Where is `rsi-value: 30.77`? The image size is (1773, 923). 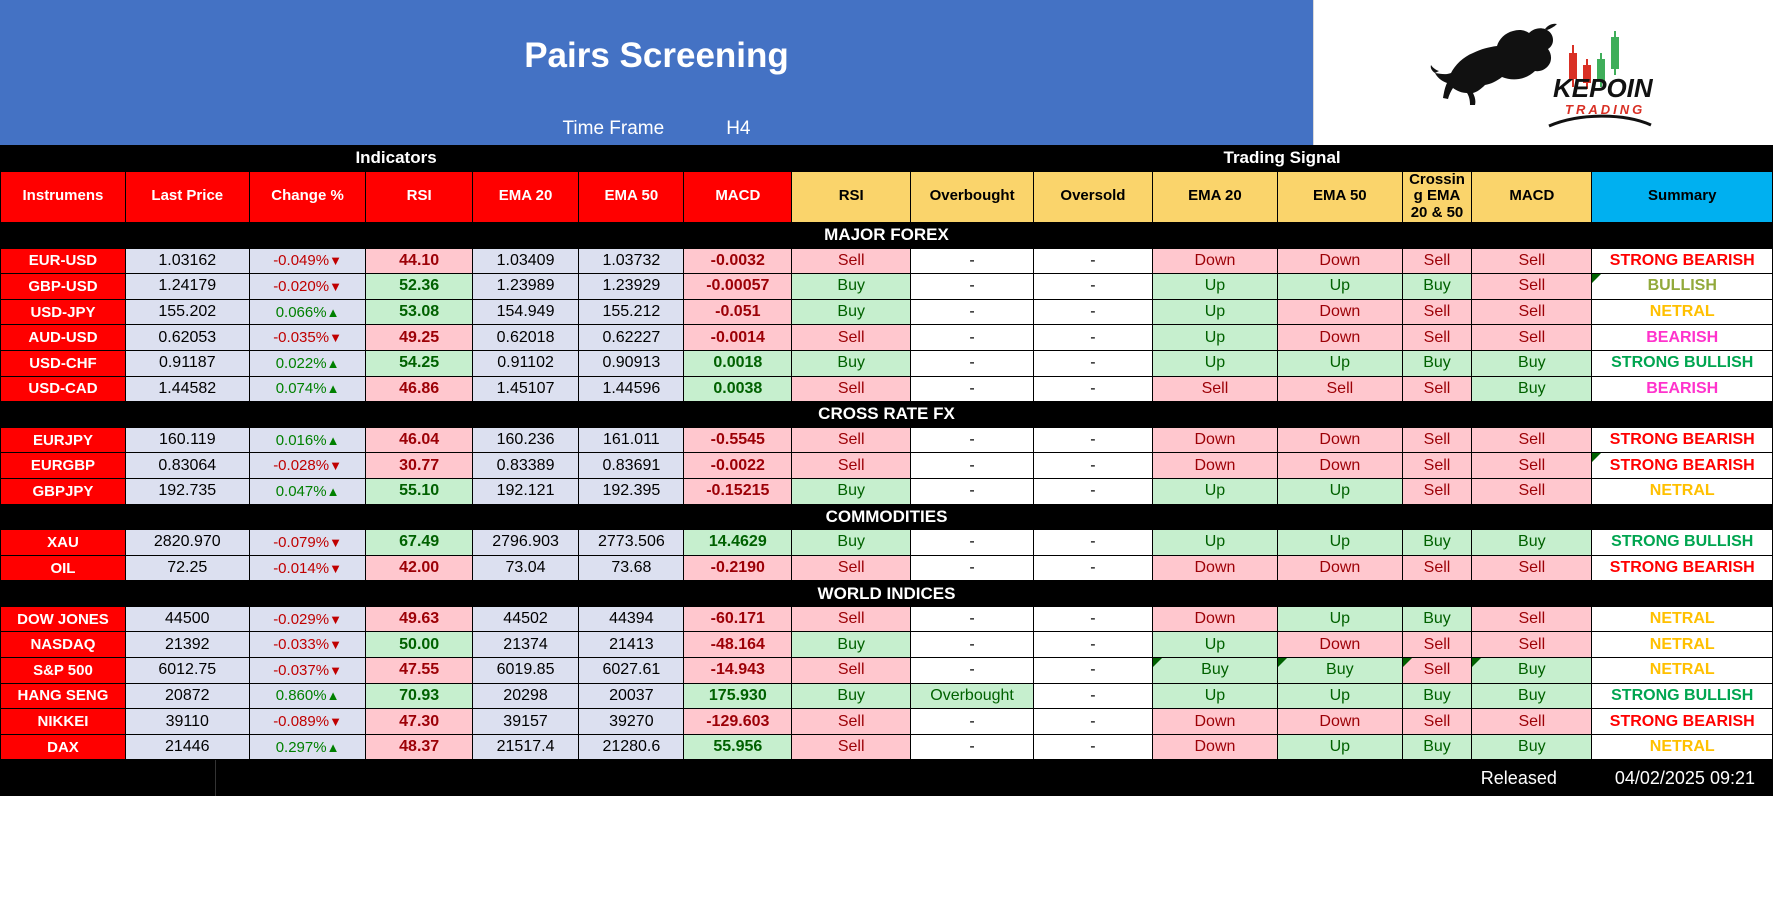 rsi-value: 30.77 is located at coordinates (419, 465).